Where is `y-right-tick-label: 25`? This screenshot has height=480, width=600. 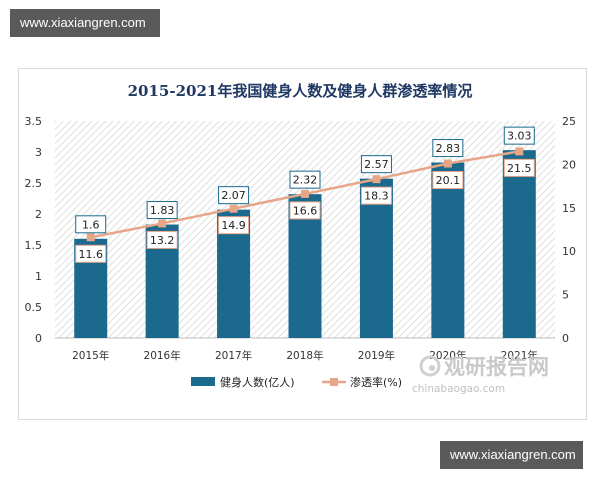
y-right-tick-label: 25 is located at coordinates (569, 121).